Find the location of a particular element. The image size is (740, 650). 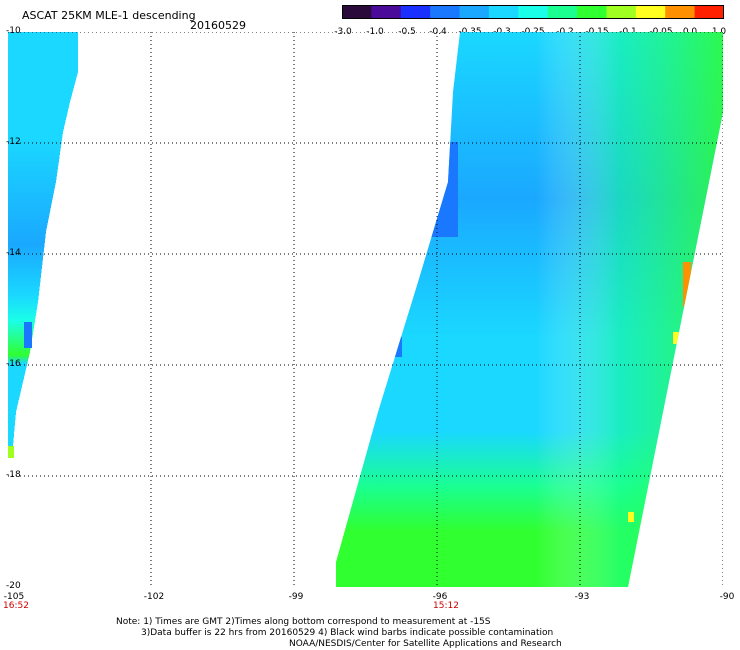

longitude-label: -105 is located at coordinates (14, 597).